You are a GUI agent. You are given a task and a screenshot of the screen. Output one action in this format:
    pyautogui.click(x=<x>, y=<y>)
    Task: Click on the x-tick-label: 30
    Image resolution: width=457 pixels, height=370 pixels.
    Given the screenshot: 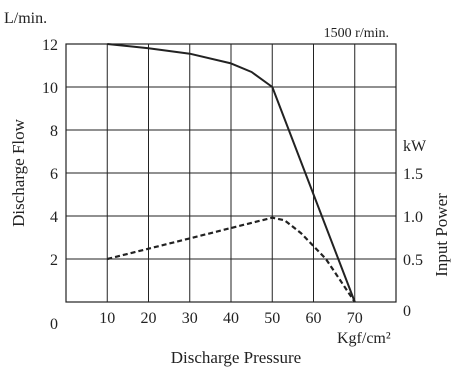 What is the action you would take?
    pyautogui.click(x=190, y=318)
    